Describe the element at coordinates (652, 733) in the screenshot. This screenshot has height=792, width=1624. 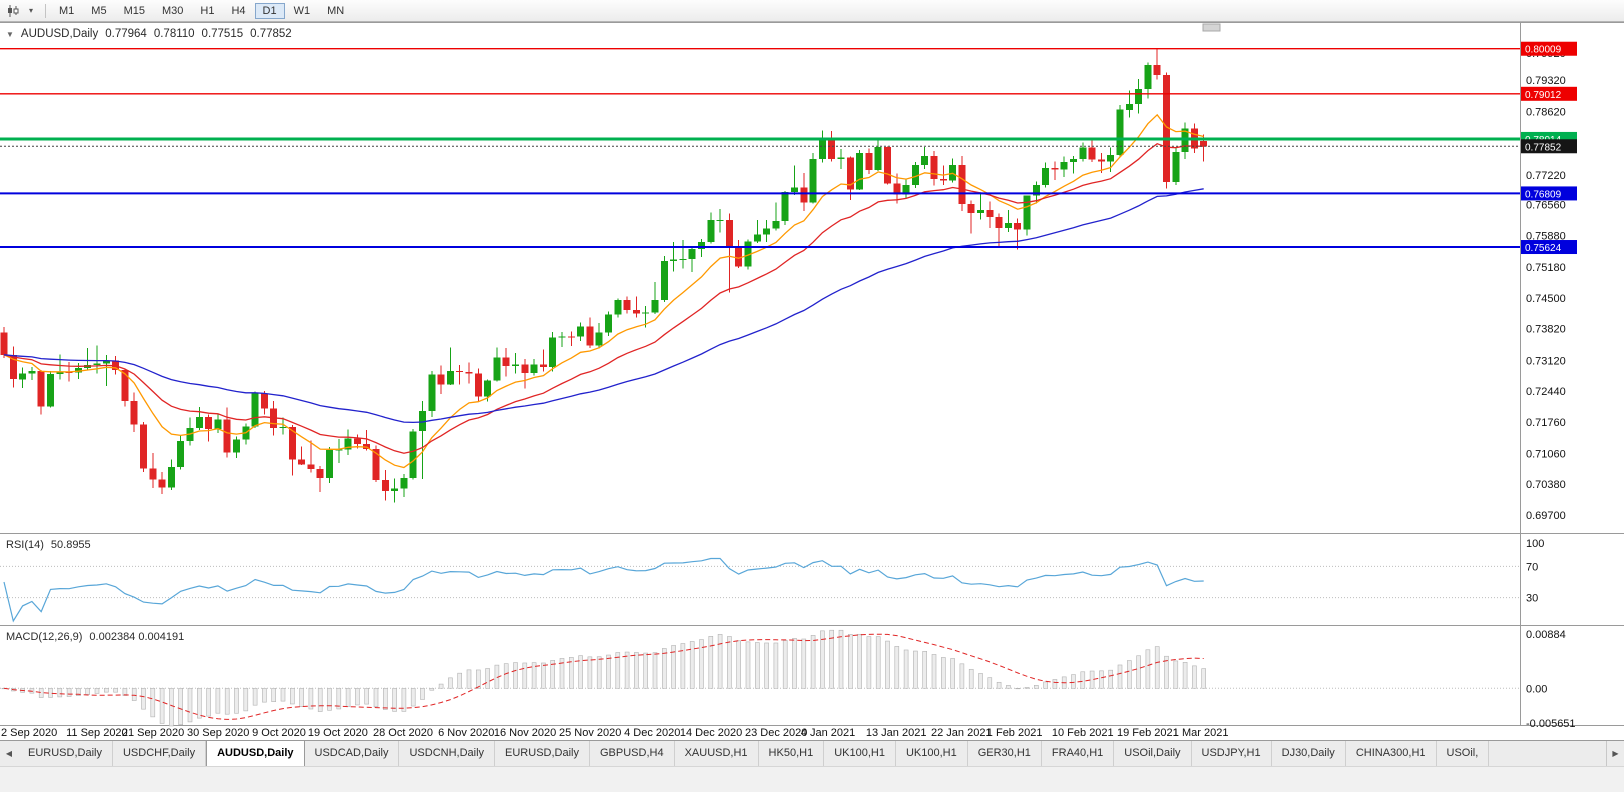
I see `date-axis-label: 4 Dec 2020` at that location.